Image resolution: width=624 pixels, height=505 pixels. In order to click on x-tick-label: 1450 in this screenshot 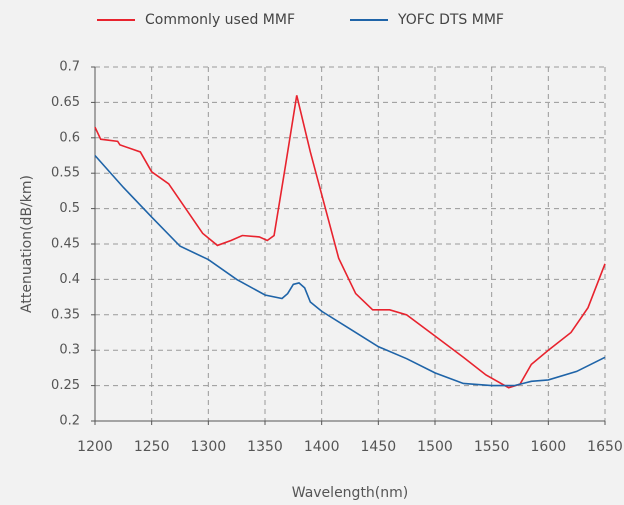, I will do `click(379, 447)`.